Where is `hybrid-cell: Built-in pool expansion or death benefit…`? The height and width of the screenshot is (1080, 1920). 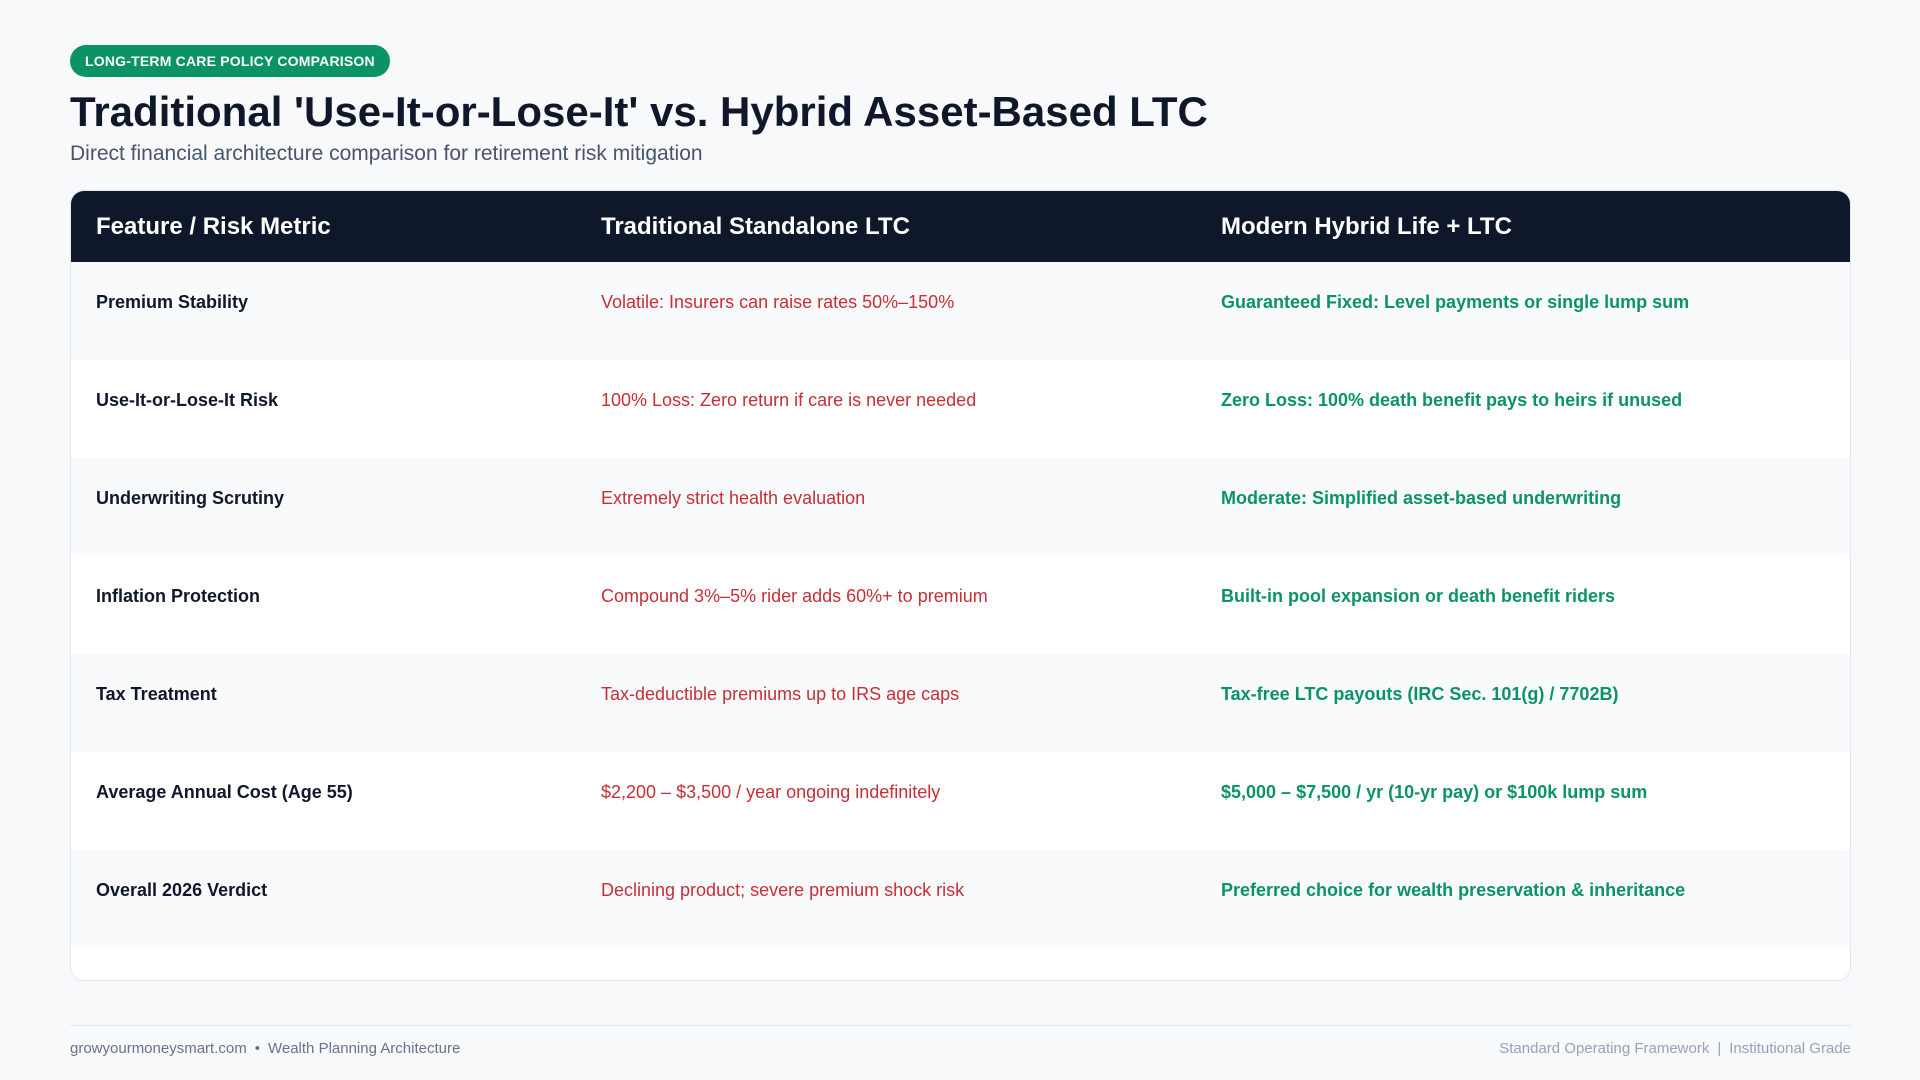 hybrid-cell: Built-in pool expansion or death benefit… is located at coordinates (1418, 596).